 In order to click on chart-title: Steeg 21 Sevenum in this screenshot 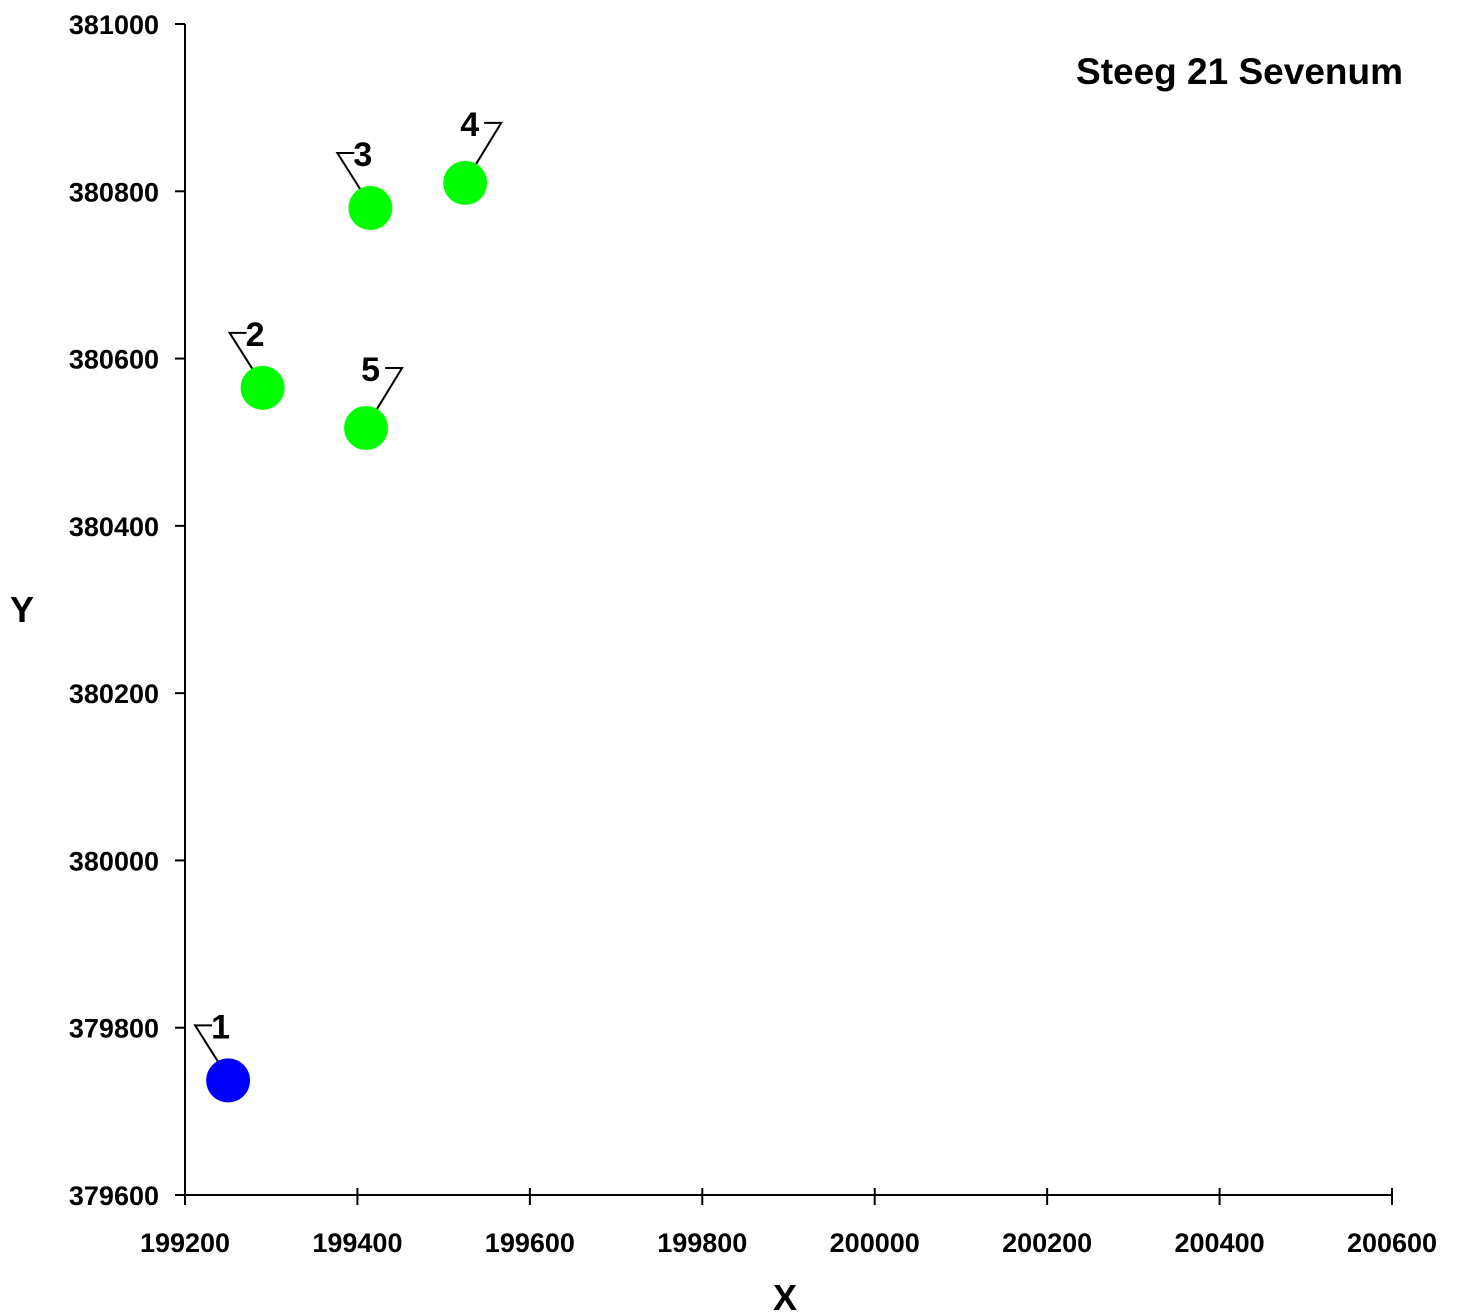, I will do `click(1239, 71)`.